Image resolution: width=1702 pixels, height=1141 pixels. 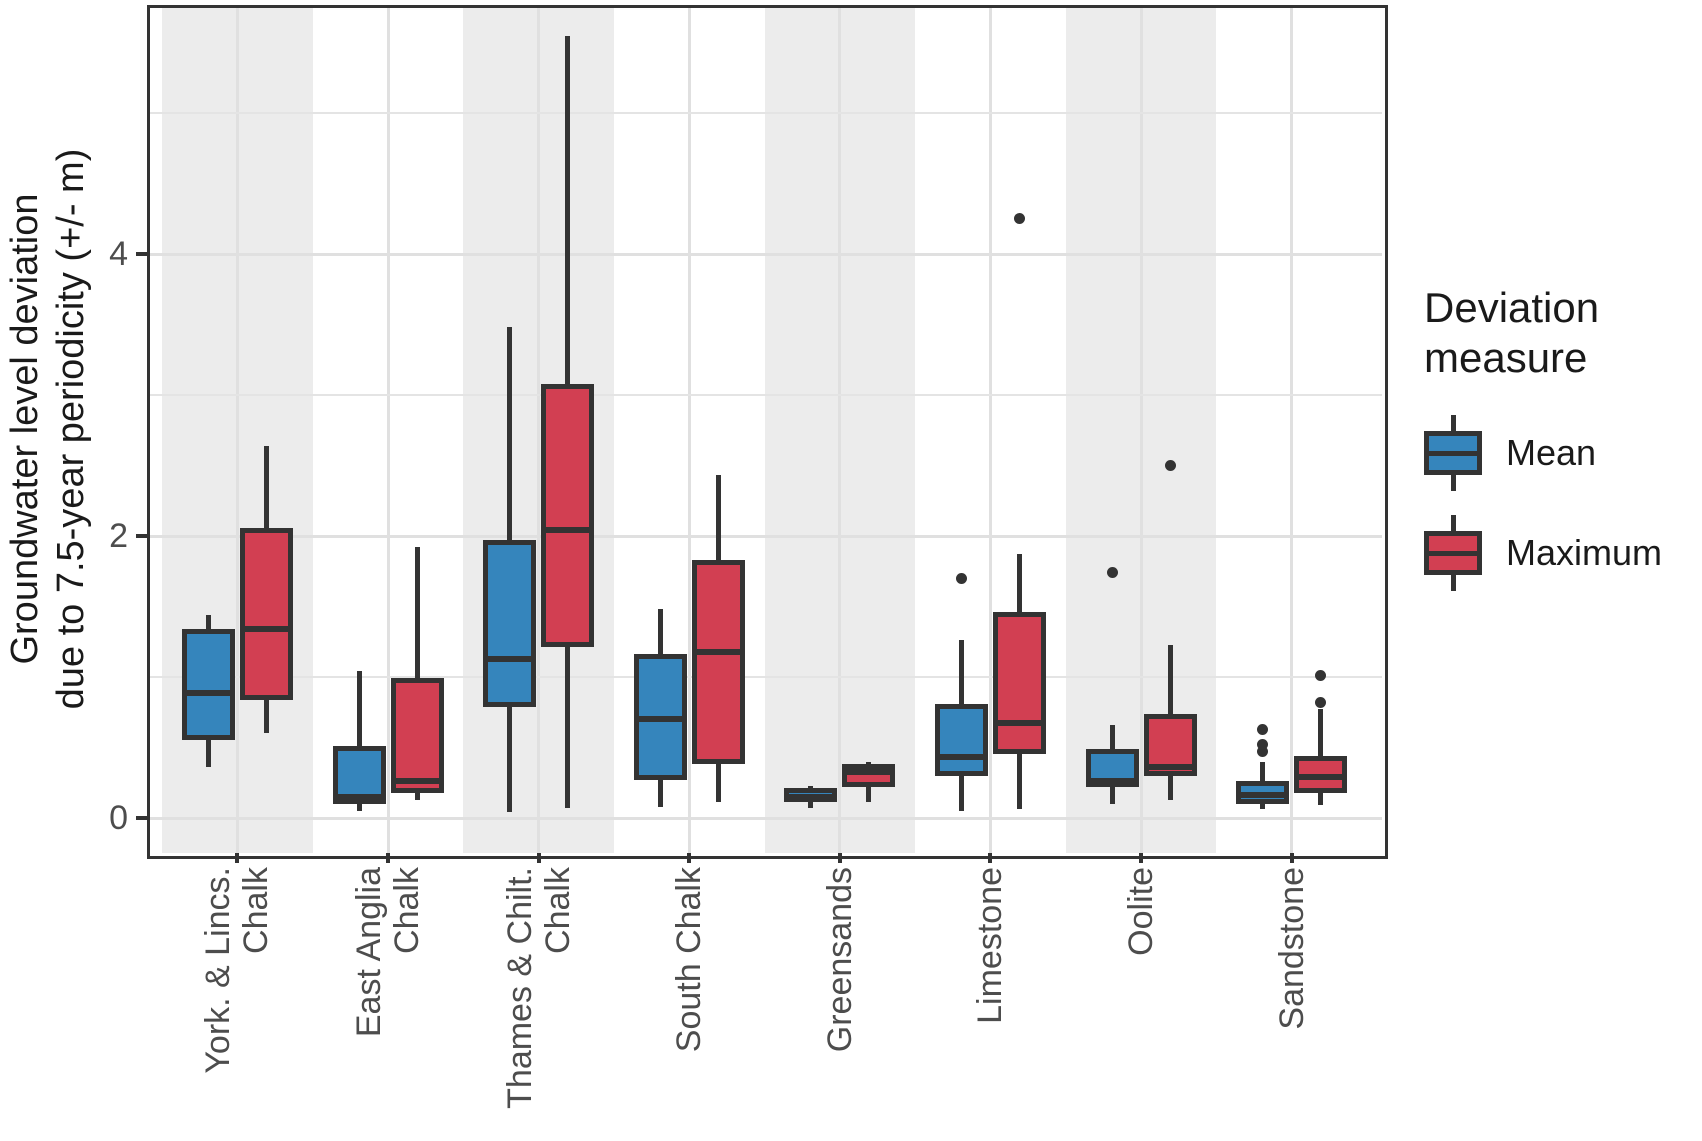 I want to click on x-tick-label-line: Sandstone, so click(x=1291, y=948).